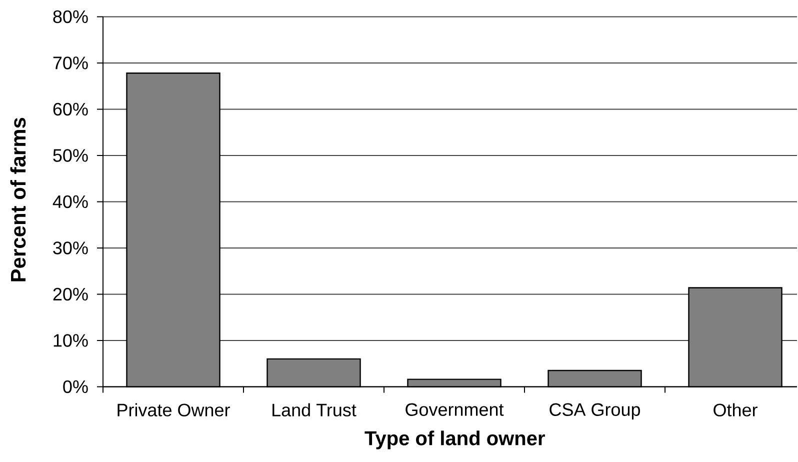 The width and height of the screenshot is (798, 462). What do you see at coordinates (70, 17) in the screenshot?
I see `y-tick-label: 80%` at bounding box center [70, 17].